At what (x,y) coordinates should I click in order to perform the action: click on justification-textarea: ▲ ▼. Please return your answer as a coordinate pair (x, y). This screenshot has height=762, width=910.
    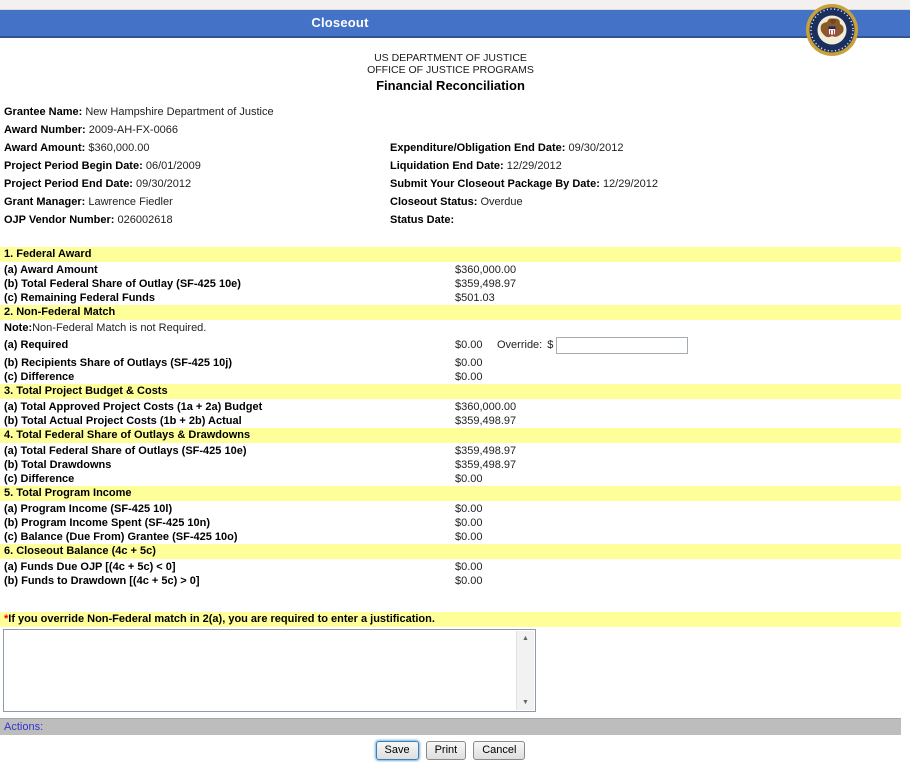
    Looking at the image, I should click on (269, 670).